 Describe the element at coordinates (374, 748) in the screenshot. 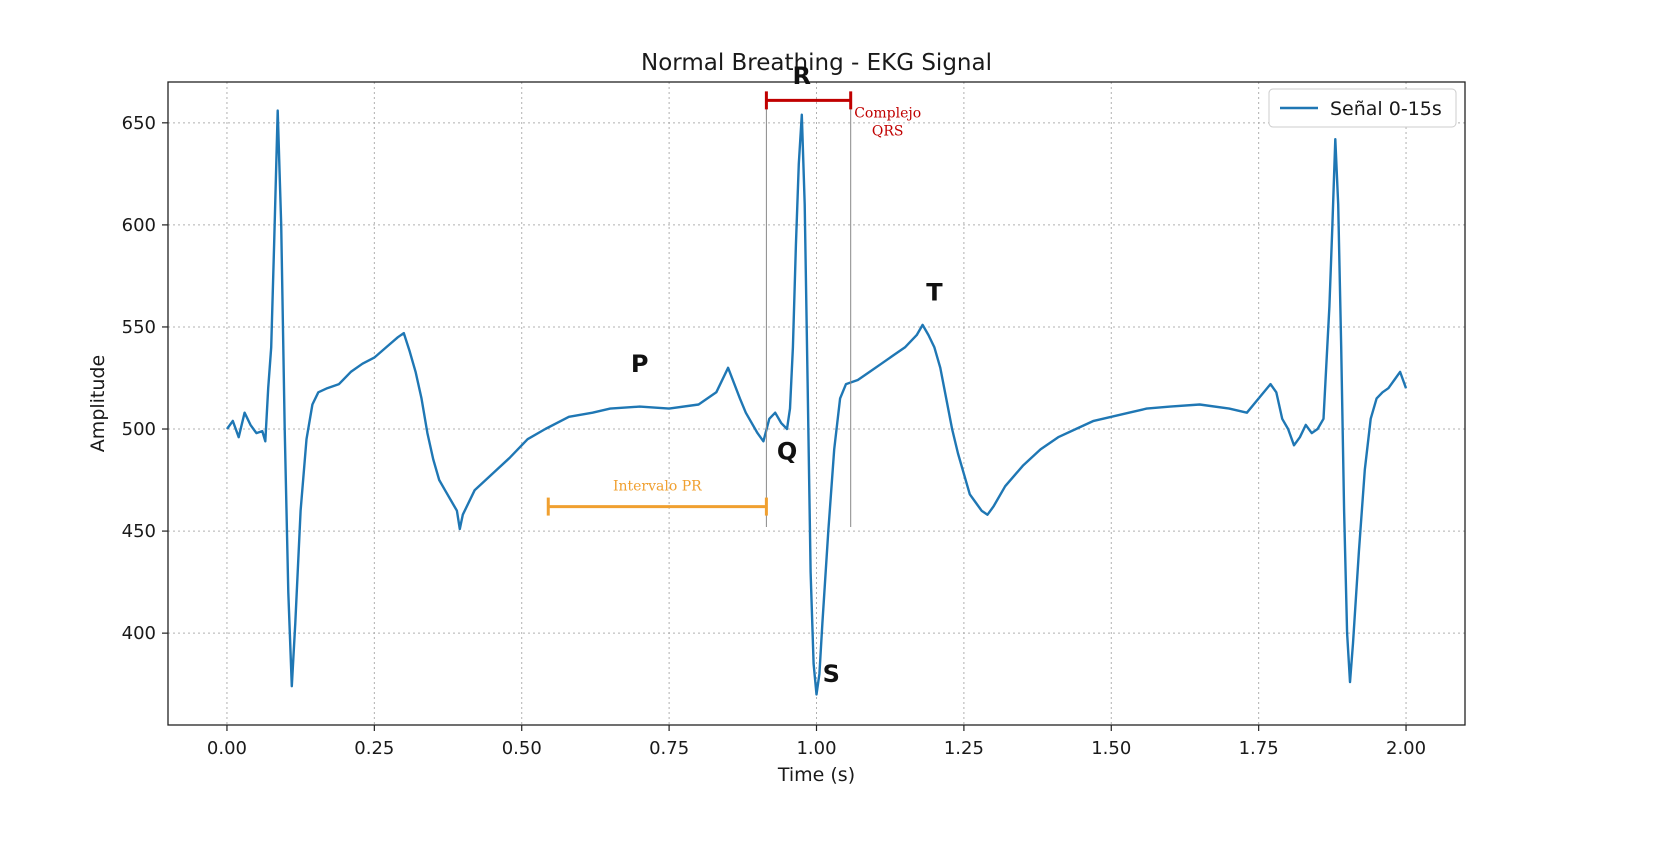

I see `x-tick-label: 0.25` at that location.